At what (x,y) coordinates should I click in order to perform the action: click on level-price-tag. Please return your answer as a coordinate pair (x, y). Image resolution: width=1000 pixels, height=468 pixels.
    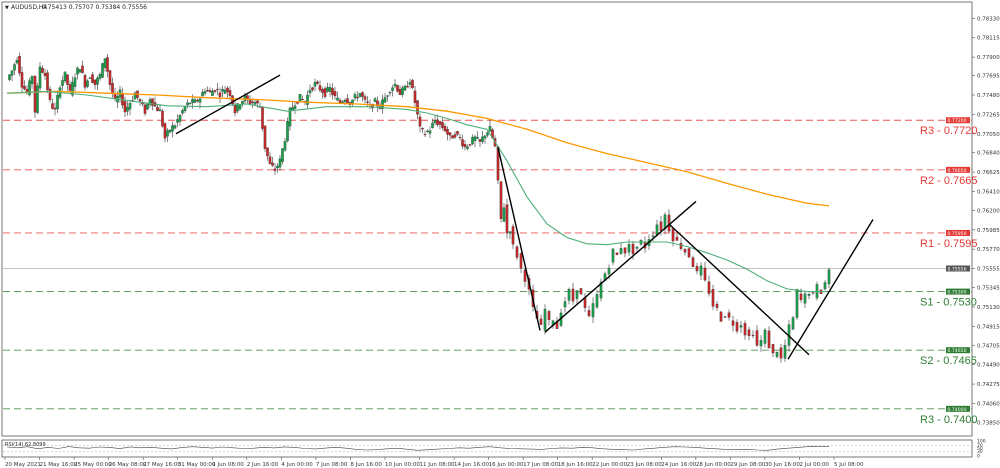
    Looking at the image, I should click on (958, 120).